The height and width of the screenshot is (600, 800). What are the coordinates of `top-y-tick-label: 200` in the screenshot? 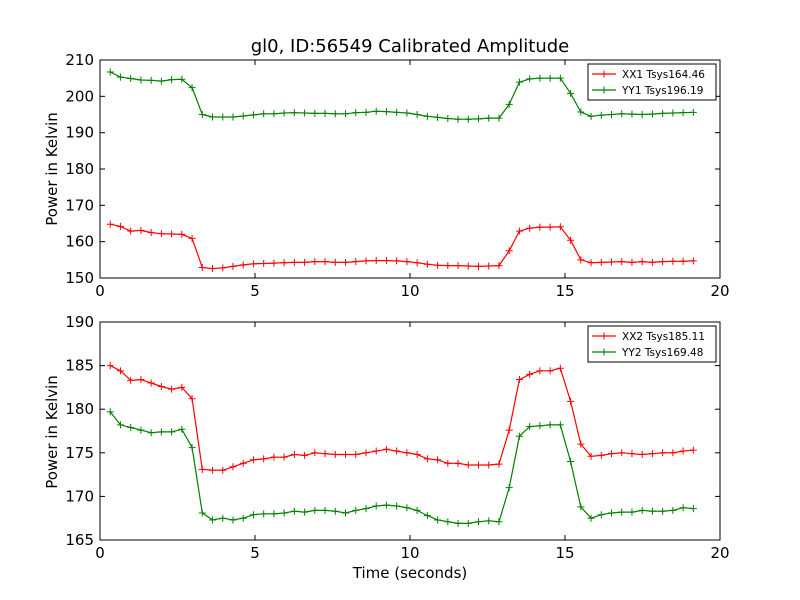 It's located at (79, 96).